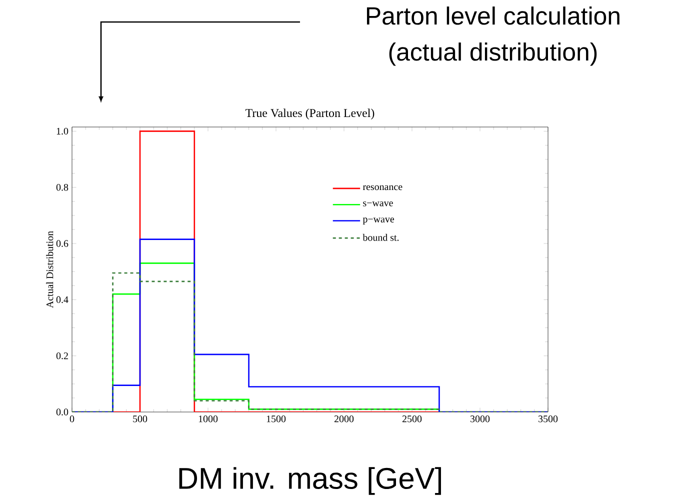  I want to click on legend-label: s−wave, so click(378, 203).